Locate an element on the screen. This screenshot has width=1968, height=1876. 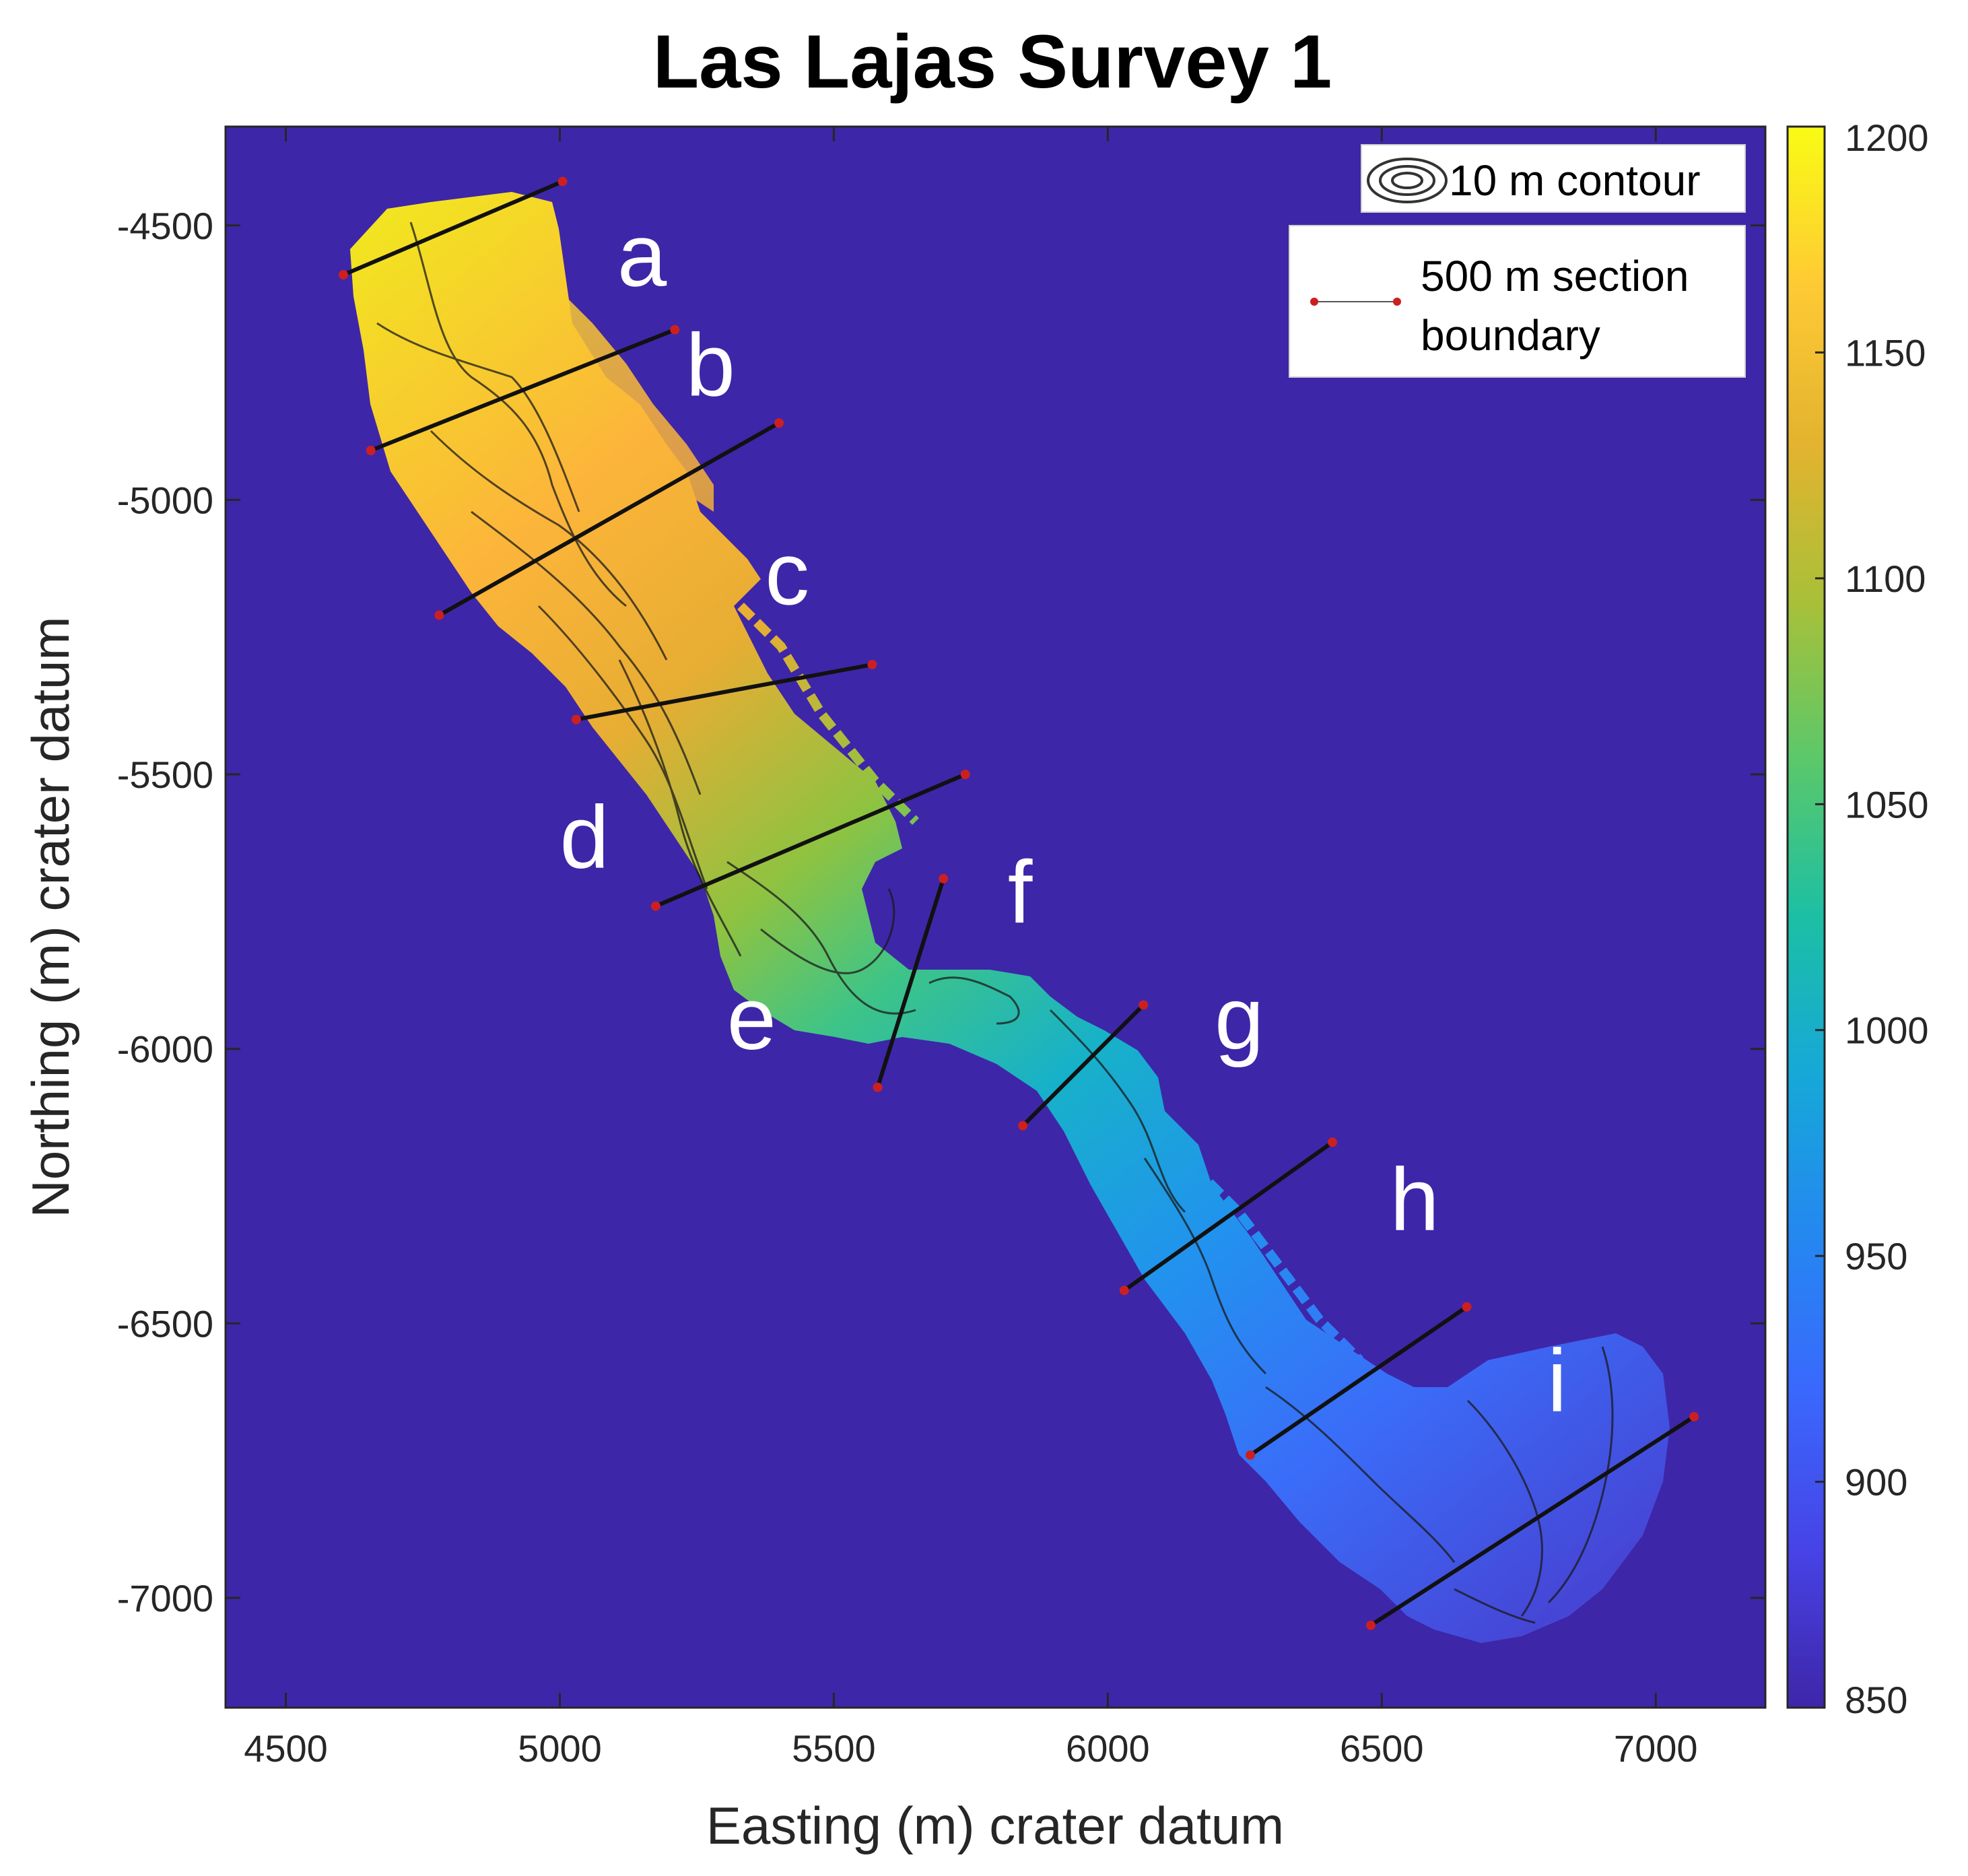
colorbar-tick-label: 950 is located at coordinates (1876, 1256).